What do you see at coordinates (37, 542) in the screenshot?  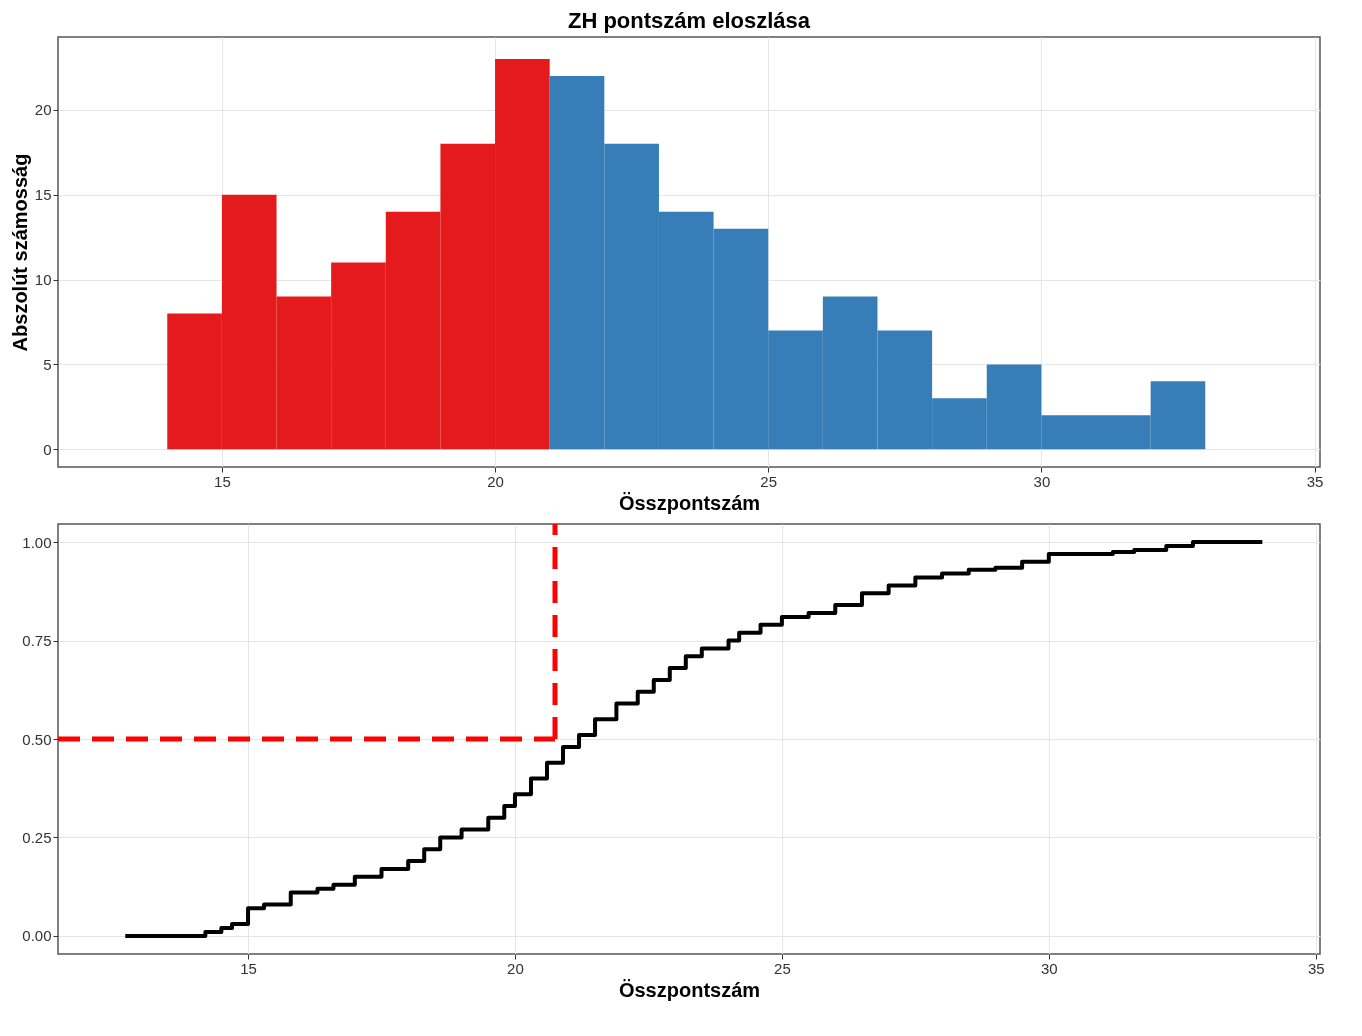 I see `y-tick-label: 1.00` at bounding box center [37, 542].